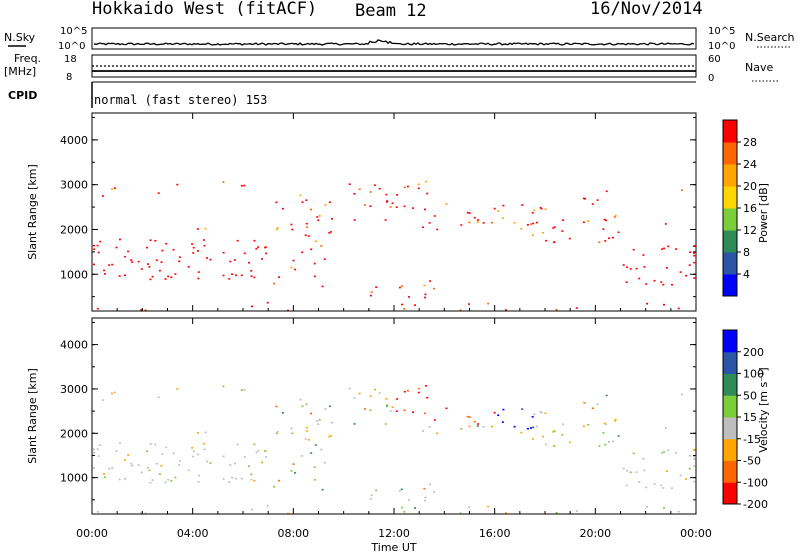 Image resolution: width=800 pixels, height=554 pixels. I want to click on x-axis-label: Time UT, so click(393, 547).